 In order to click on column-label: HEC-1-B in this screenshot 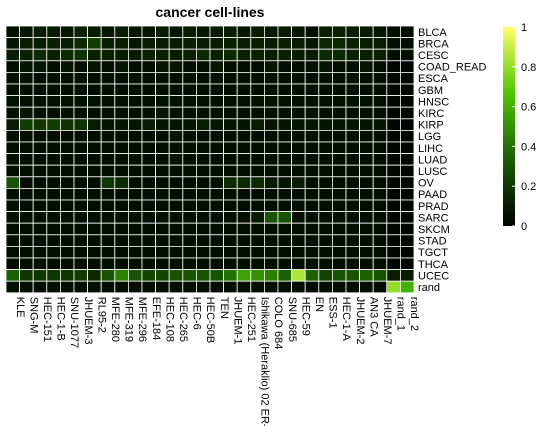, I will do `click(61, 319)`.